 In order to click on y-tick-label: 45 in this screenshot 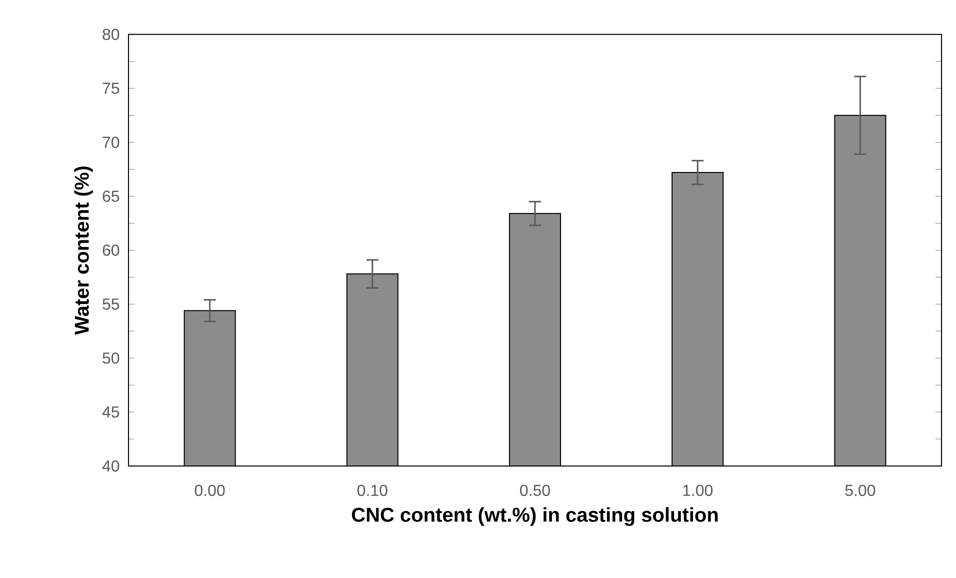, I will do `click(111, 412)`.